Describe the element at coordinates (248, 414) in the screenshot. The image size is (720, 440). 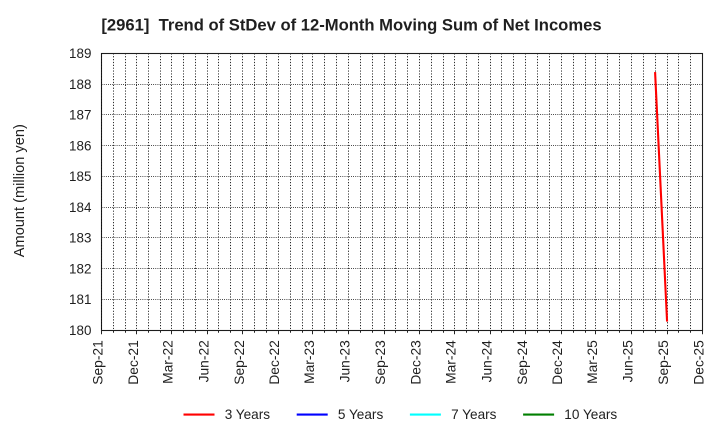
I see `svg-text: 3 Years` at that location.